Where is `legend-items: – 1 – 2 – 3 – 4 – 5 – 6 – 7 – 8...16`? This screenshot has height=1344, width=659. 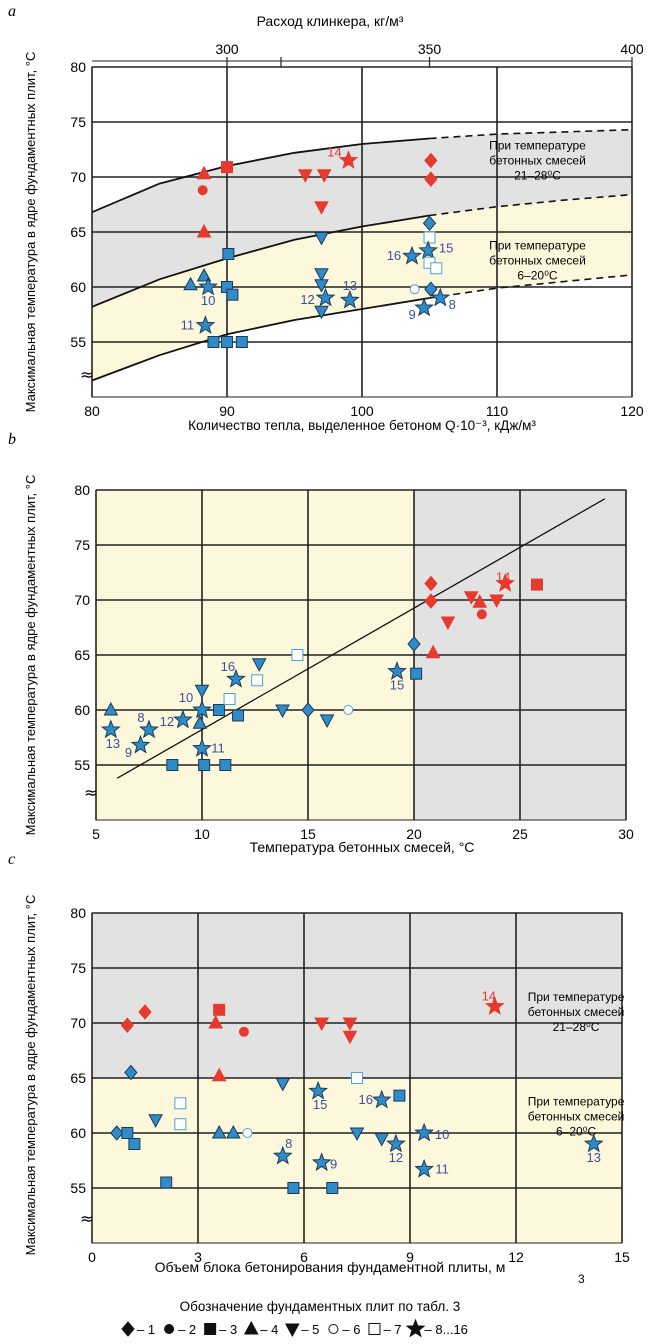
legend-items: – 1 – 2 – 3 – 4 – 5 – 6 – 7 – 8...16 is located at coordinates (294, 1328).